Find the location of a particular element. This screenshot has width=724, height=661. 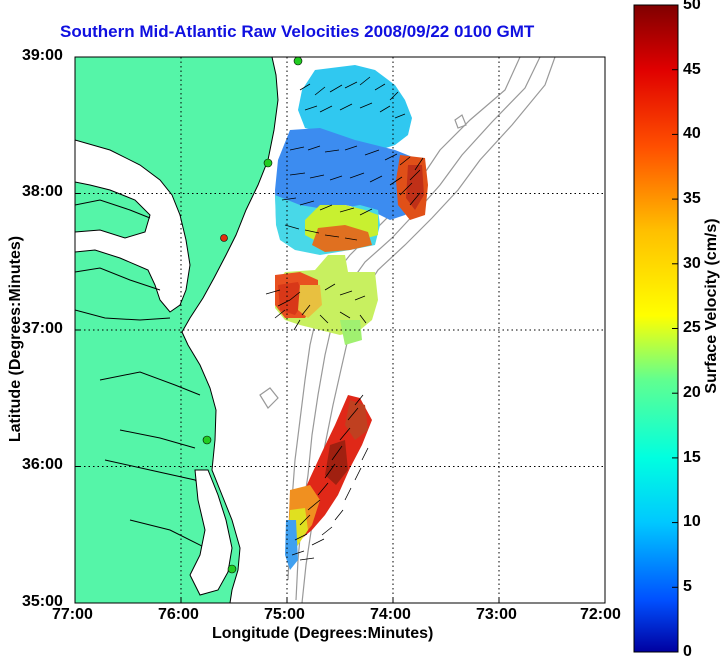

x-tick-label: 75:00 is located at coordinates (284, 614).